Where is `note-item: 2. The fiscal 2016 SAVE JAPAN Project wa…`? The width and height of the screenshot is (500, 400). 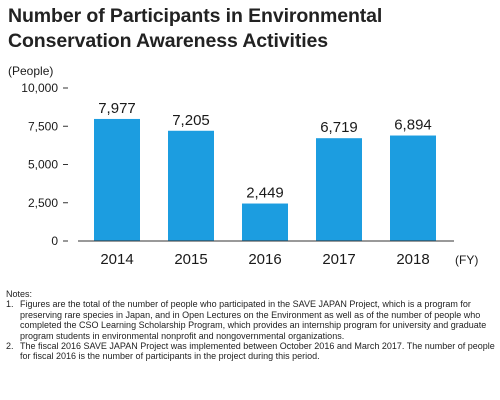 note-item: 2. The fiscal 2016 SAVE JAPAN Project wa… is located at coordinates (251, 351).